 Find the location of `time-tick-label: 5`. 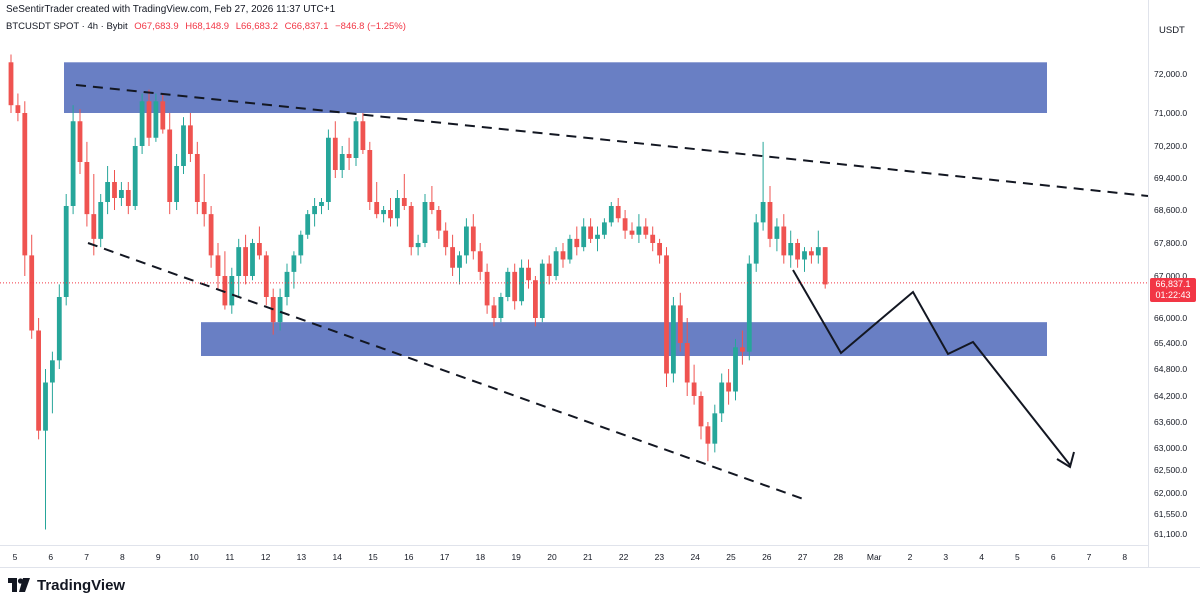

time-tick-label: 5 is located at coordinates (15, 557).